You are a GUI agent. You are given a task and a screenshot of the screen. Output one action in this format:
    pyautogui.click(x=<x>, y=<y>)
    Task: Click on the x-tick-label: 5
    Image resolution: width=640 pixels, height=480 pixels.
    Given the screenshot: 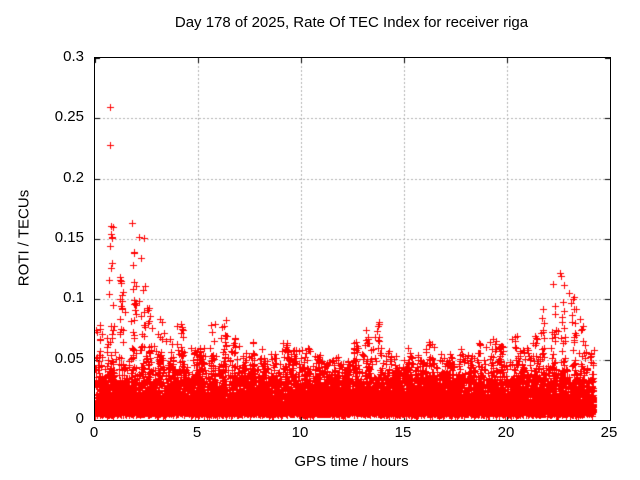 What is the action you would take?
    pyautogui.click(x=197, y=432)
    